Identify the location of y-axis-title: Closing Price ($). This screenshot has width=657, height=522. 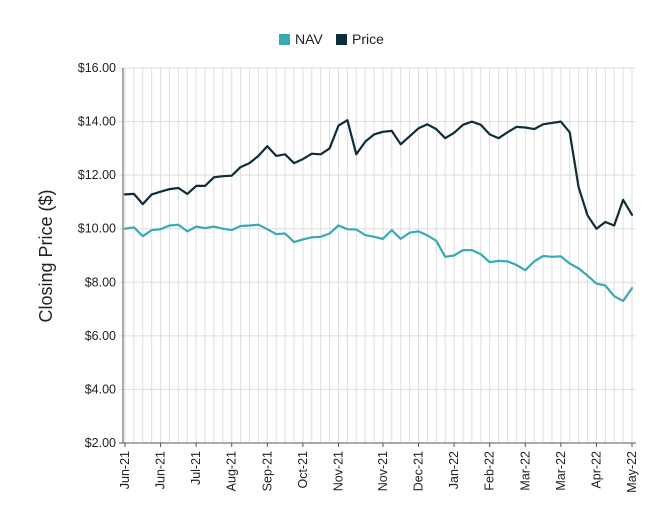
(46, 255).